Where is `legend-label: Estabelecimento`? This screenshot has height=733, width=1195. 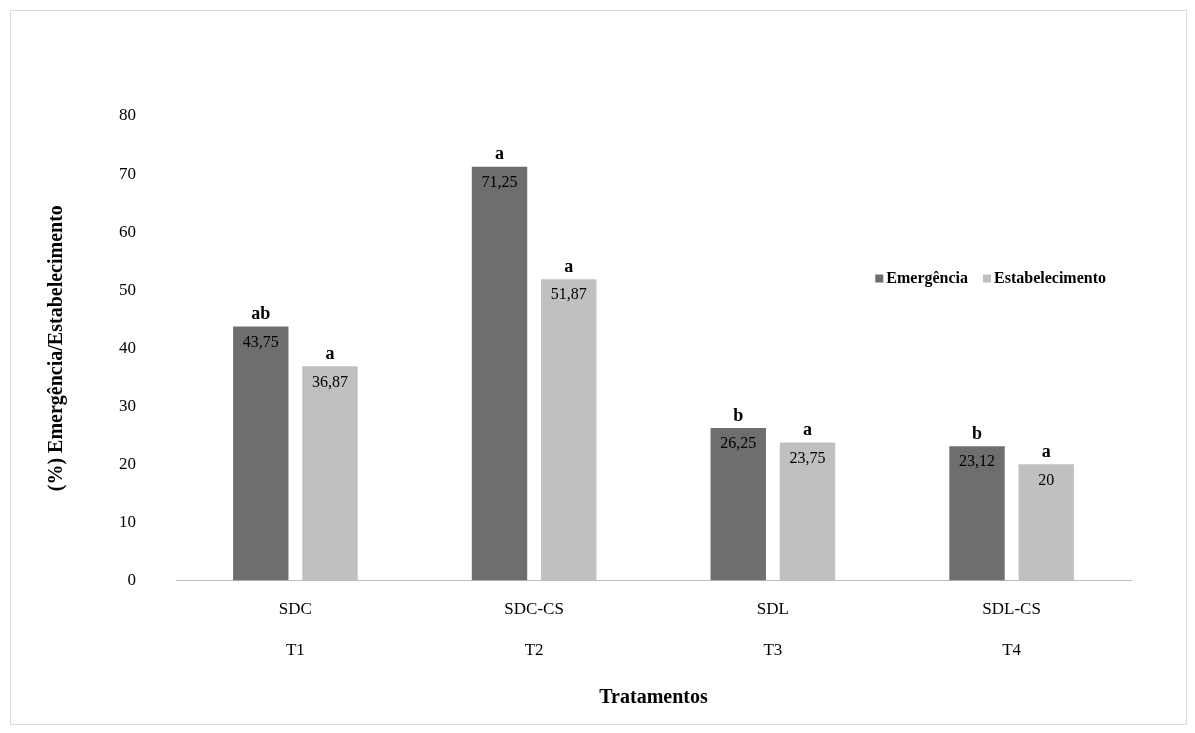 legend-label: Estabelecimento is located at coordinates (1050, 277).